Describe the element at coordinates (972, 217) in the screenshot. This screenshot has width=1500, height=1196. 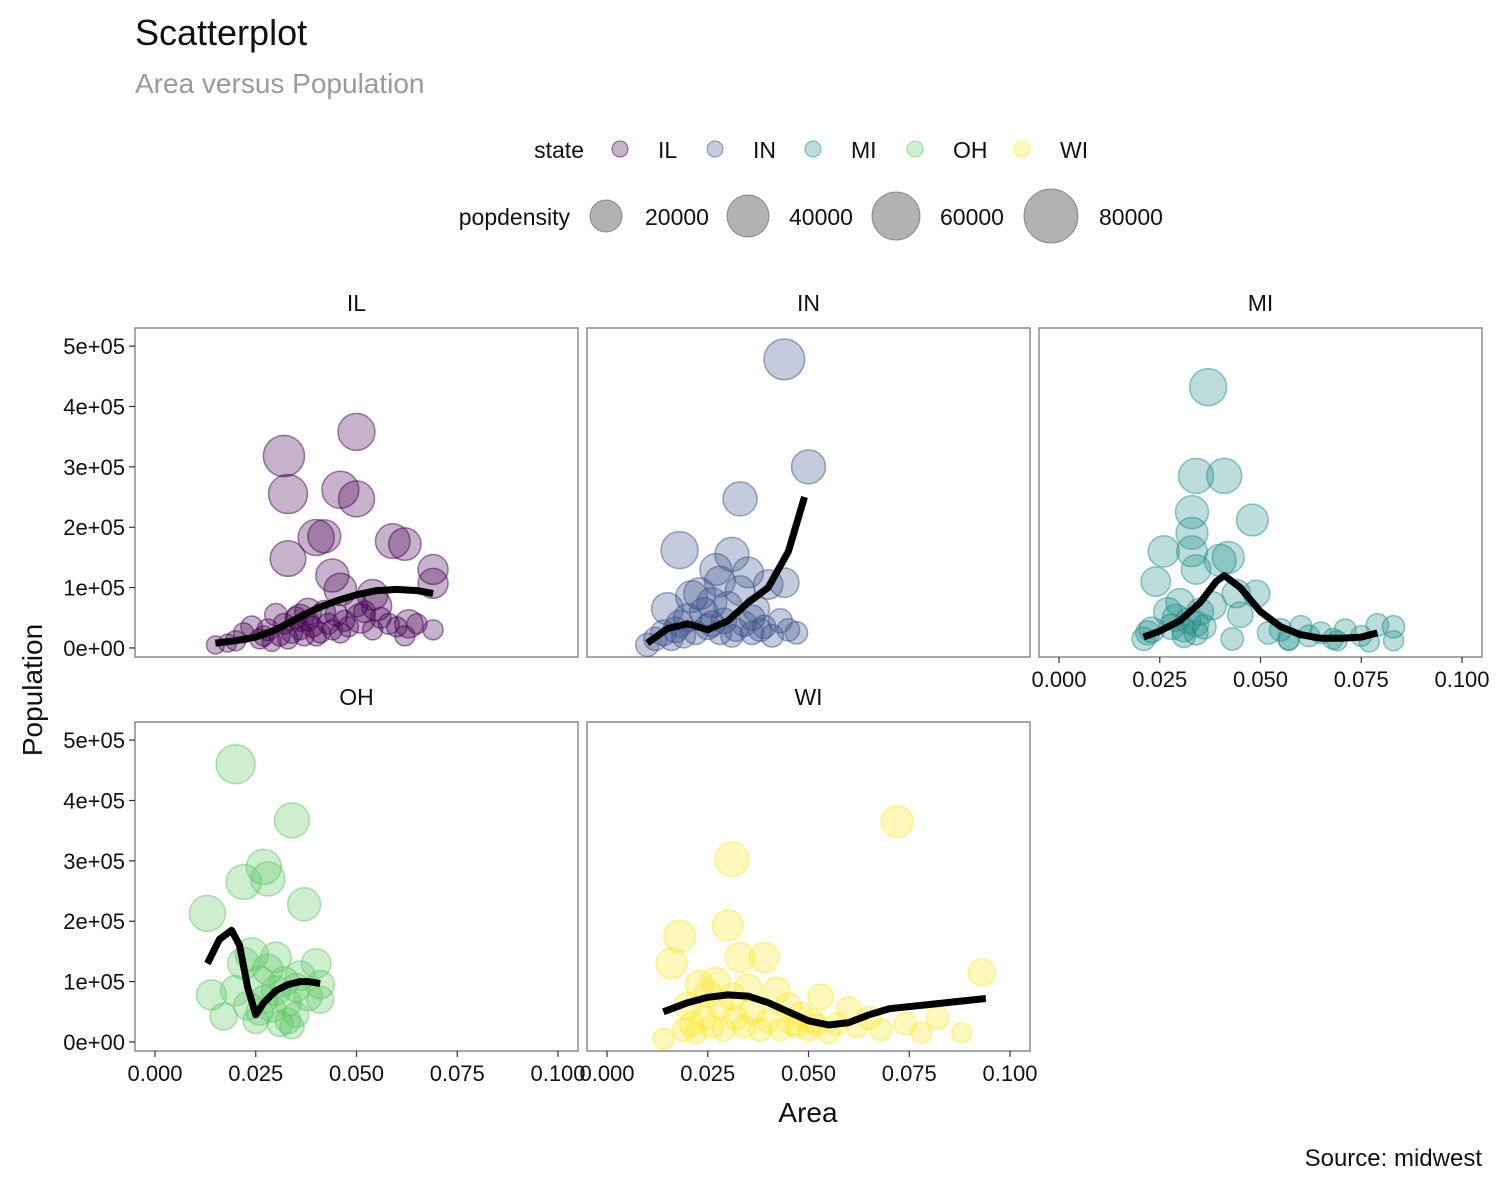
I see `legend-size-label-60000: 60000` at that location.